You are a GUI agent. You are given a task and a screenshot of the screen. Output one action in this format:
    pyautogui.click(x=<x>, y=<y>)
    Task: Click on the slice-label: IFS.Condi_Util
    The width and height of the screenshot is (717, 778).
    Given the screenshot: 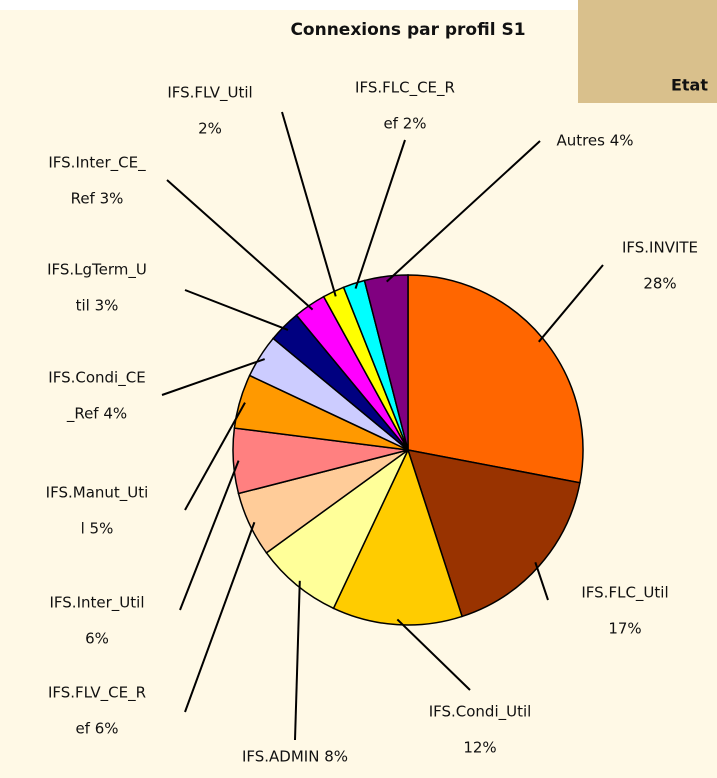 What is the action you would take?
    pyautogui.click(x=480, y=712)
    